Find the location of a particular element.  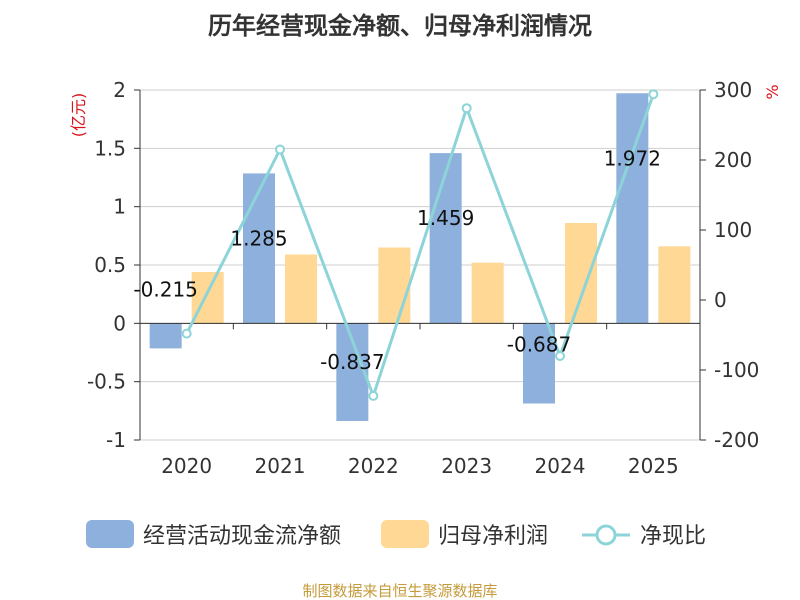

legend-label-profit: 归母净利润 is located at coordinates (493, 536).